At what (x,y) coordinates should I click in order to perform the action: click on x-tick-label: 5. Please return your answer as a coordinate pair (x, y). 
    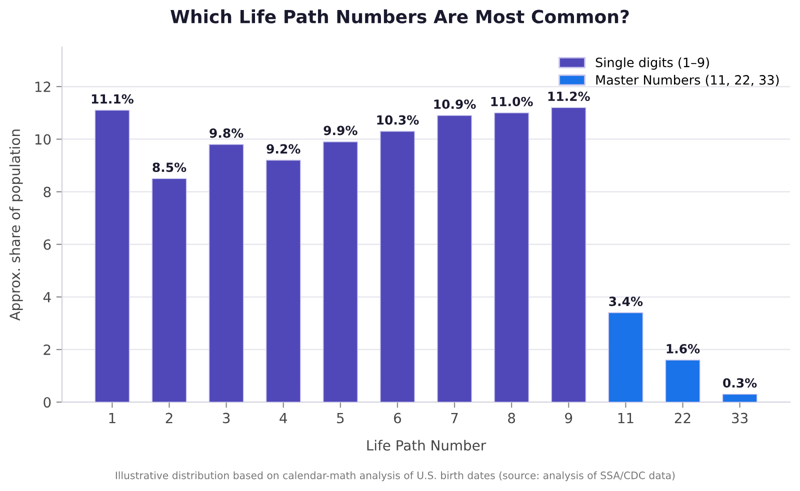
    Looking at the image, I should click on (340, 418).